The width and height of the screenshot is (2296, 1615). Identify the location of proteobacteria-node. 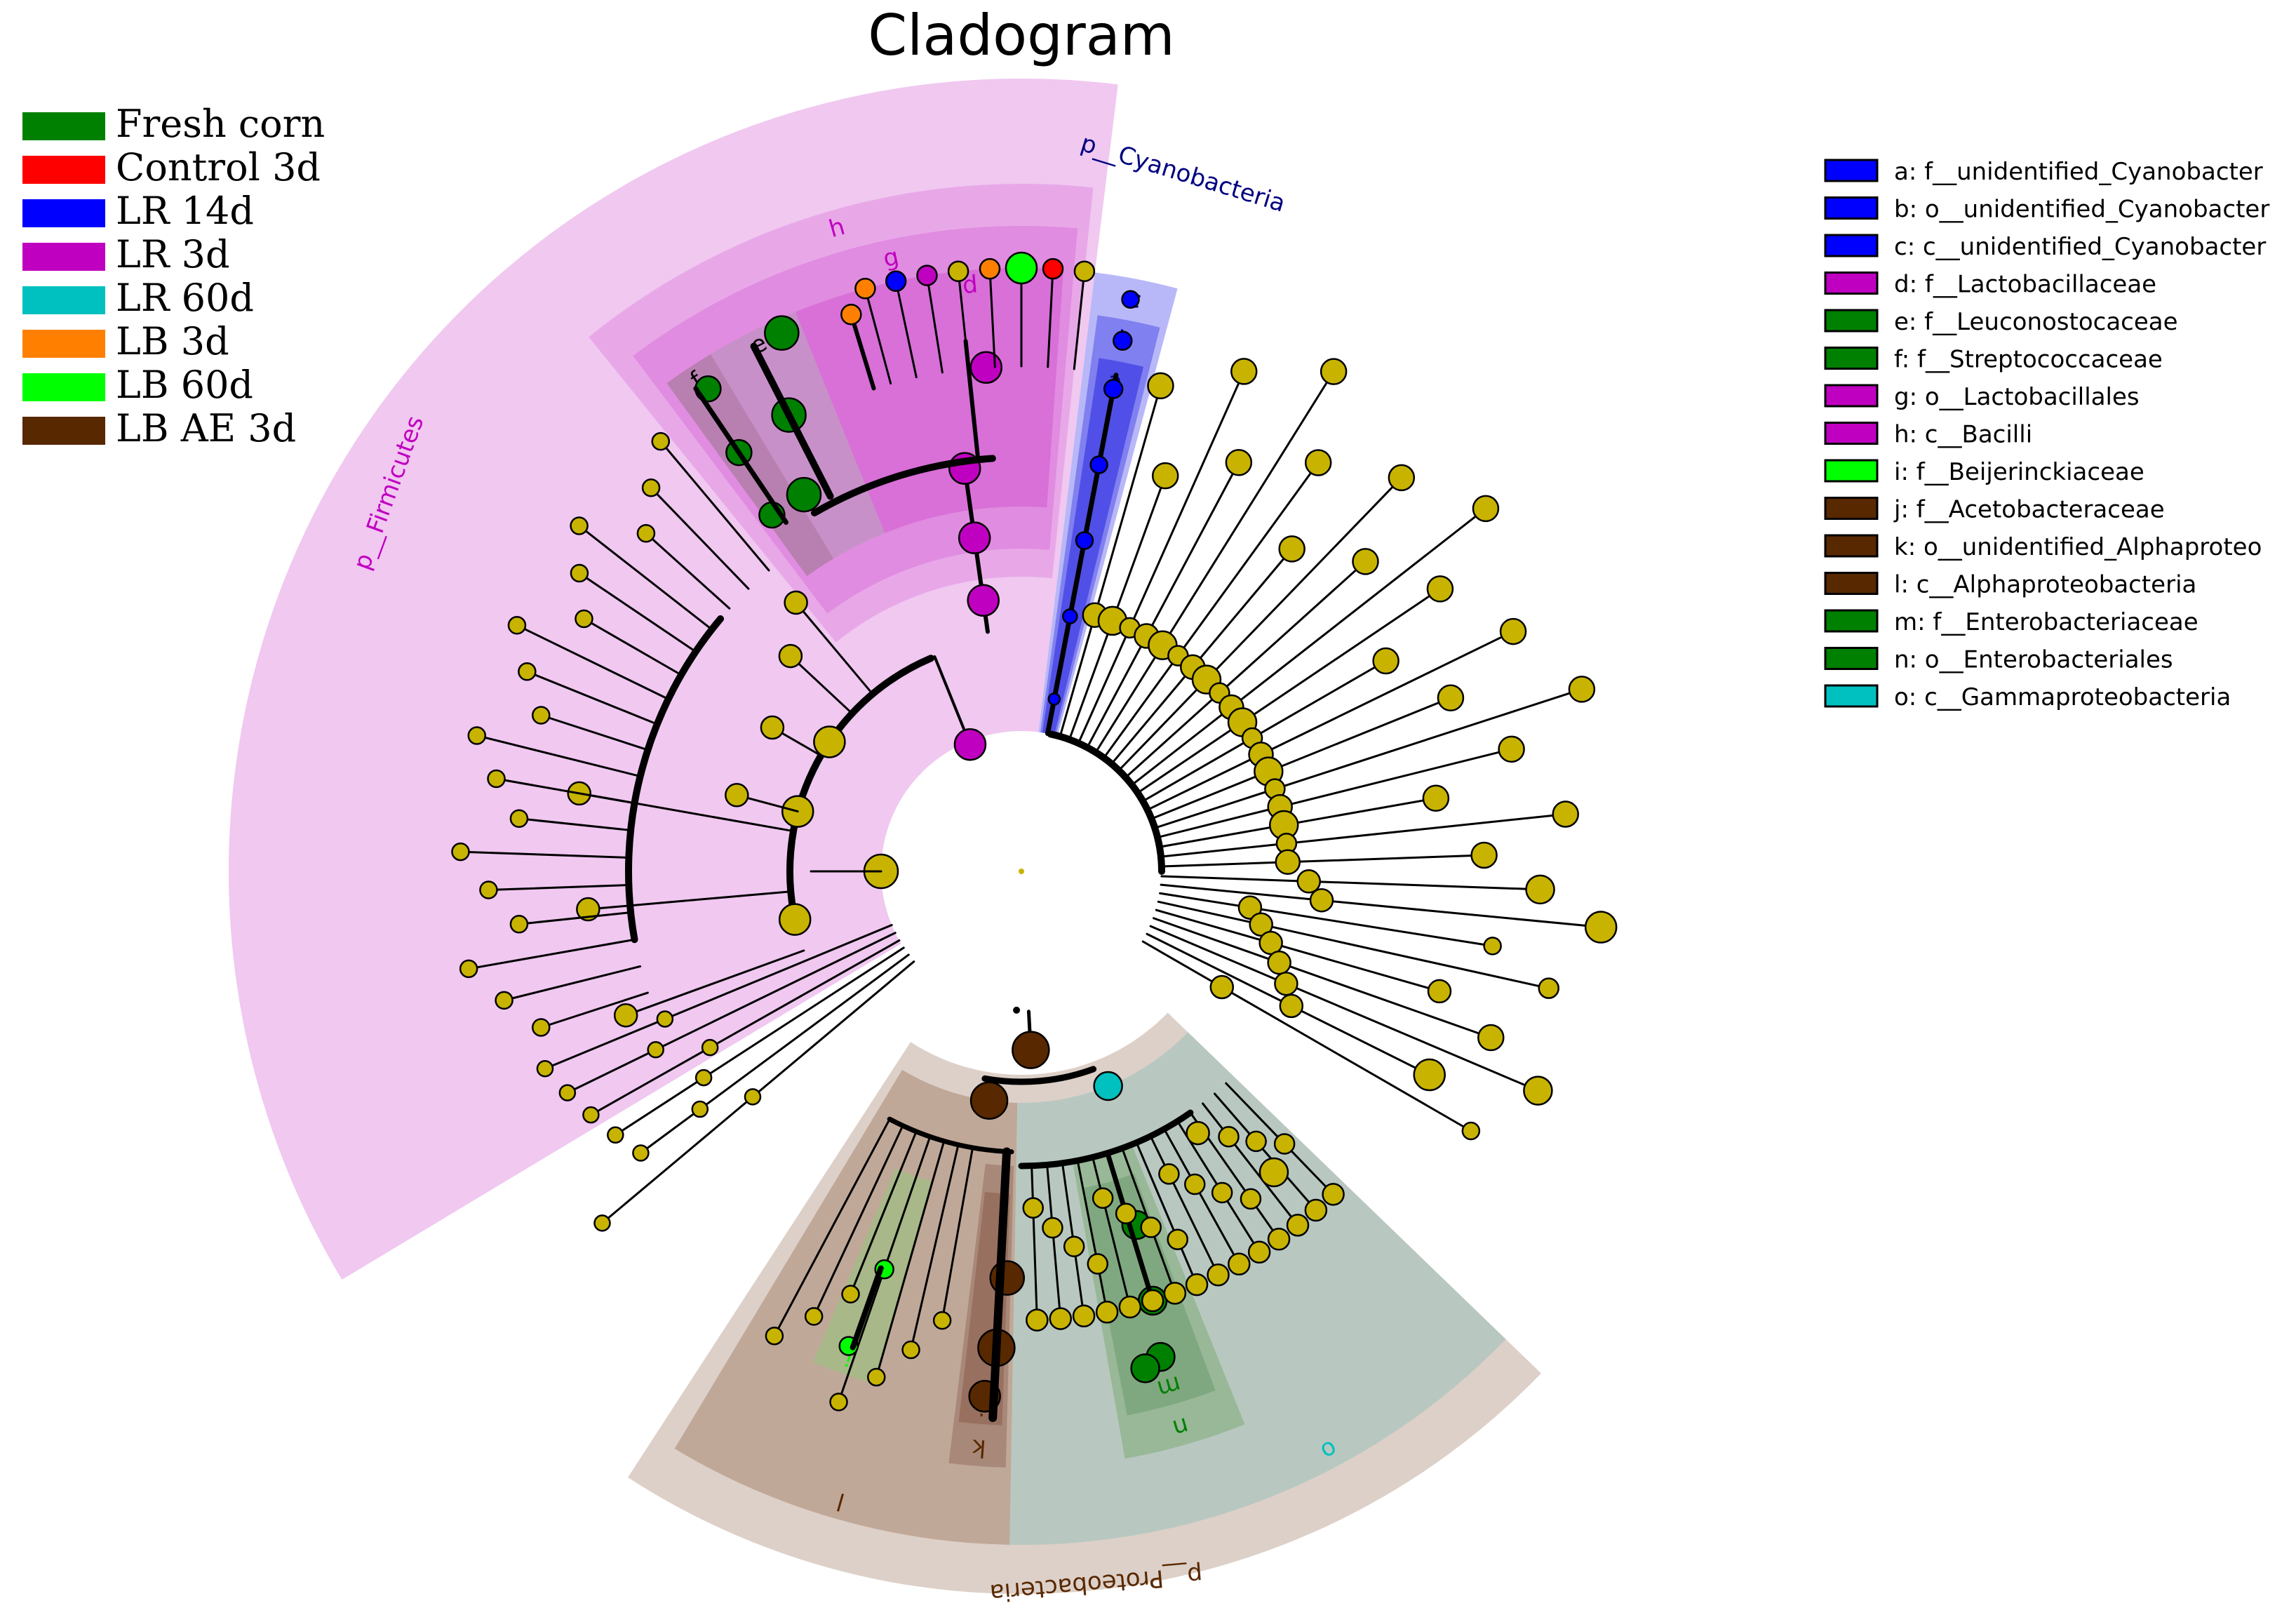
(1031, 1050).